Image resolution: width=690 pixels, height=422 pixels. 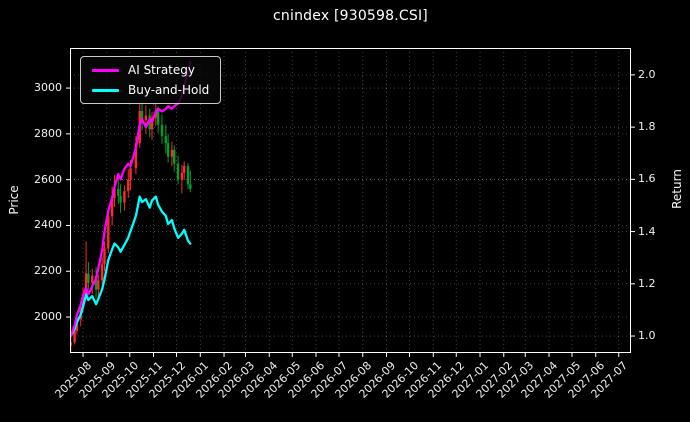 I want to click on return-tick-label: 1.2, so click(x=647, y=283).